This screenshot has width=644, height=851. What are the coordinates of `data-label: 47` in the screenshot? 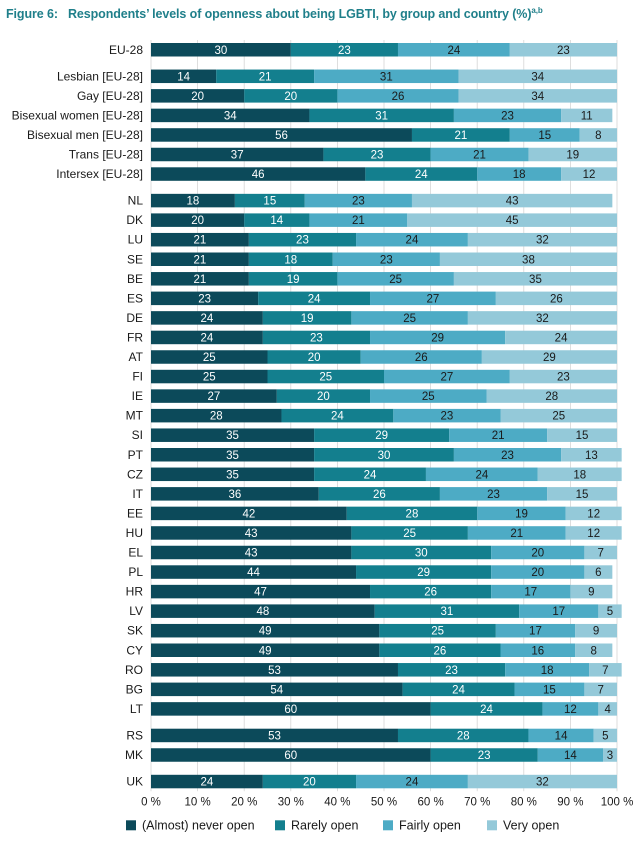 It's located at (260, 593).